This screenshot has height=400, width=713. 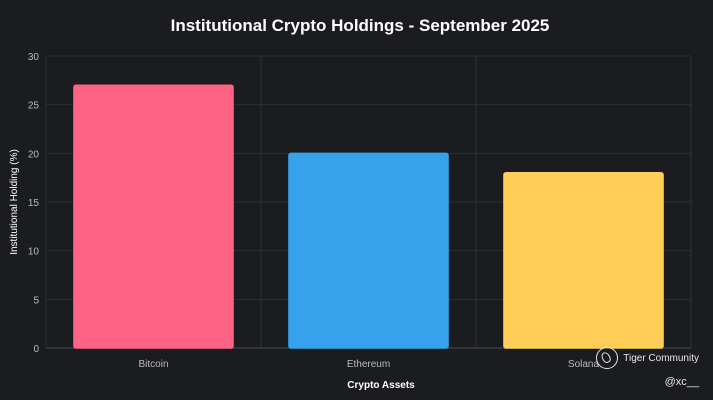 What do you see at coordinates (584, 364) in the screenshot?
I see `x-tick-label: Solana` at bounding box center [584, 364].